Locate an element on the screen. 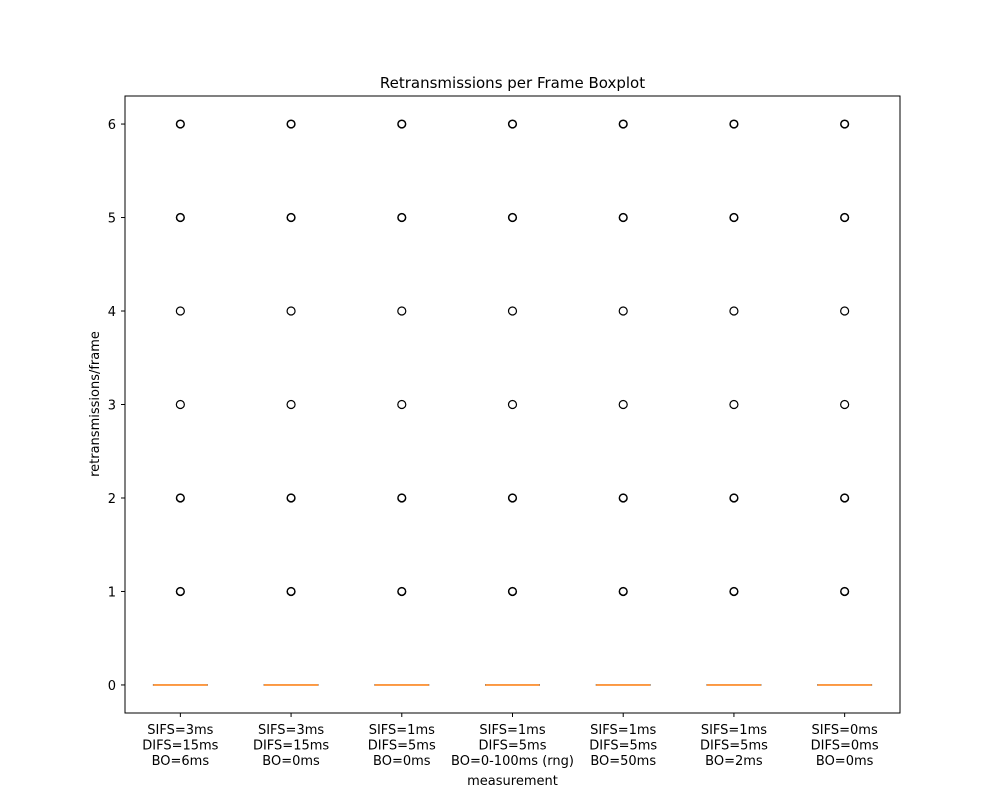  x-tick-label-line: DIFS=0ms is located at coordinates (845, 746).